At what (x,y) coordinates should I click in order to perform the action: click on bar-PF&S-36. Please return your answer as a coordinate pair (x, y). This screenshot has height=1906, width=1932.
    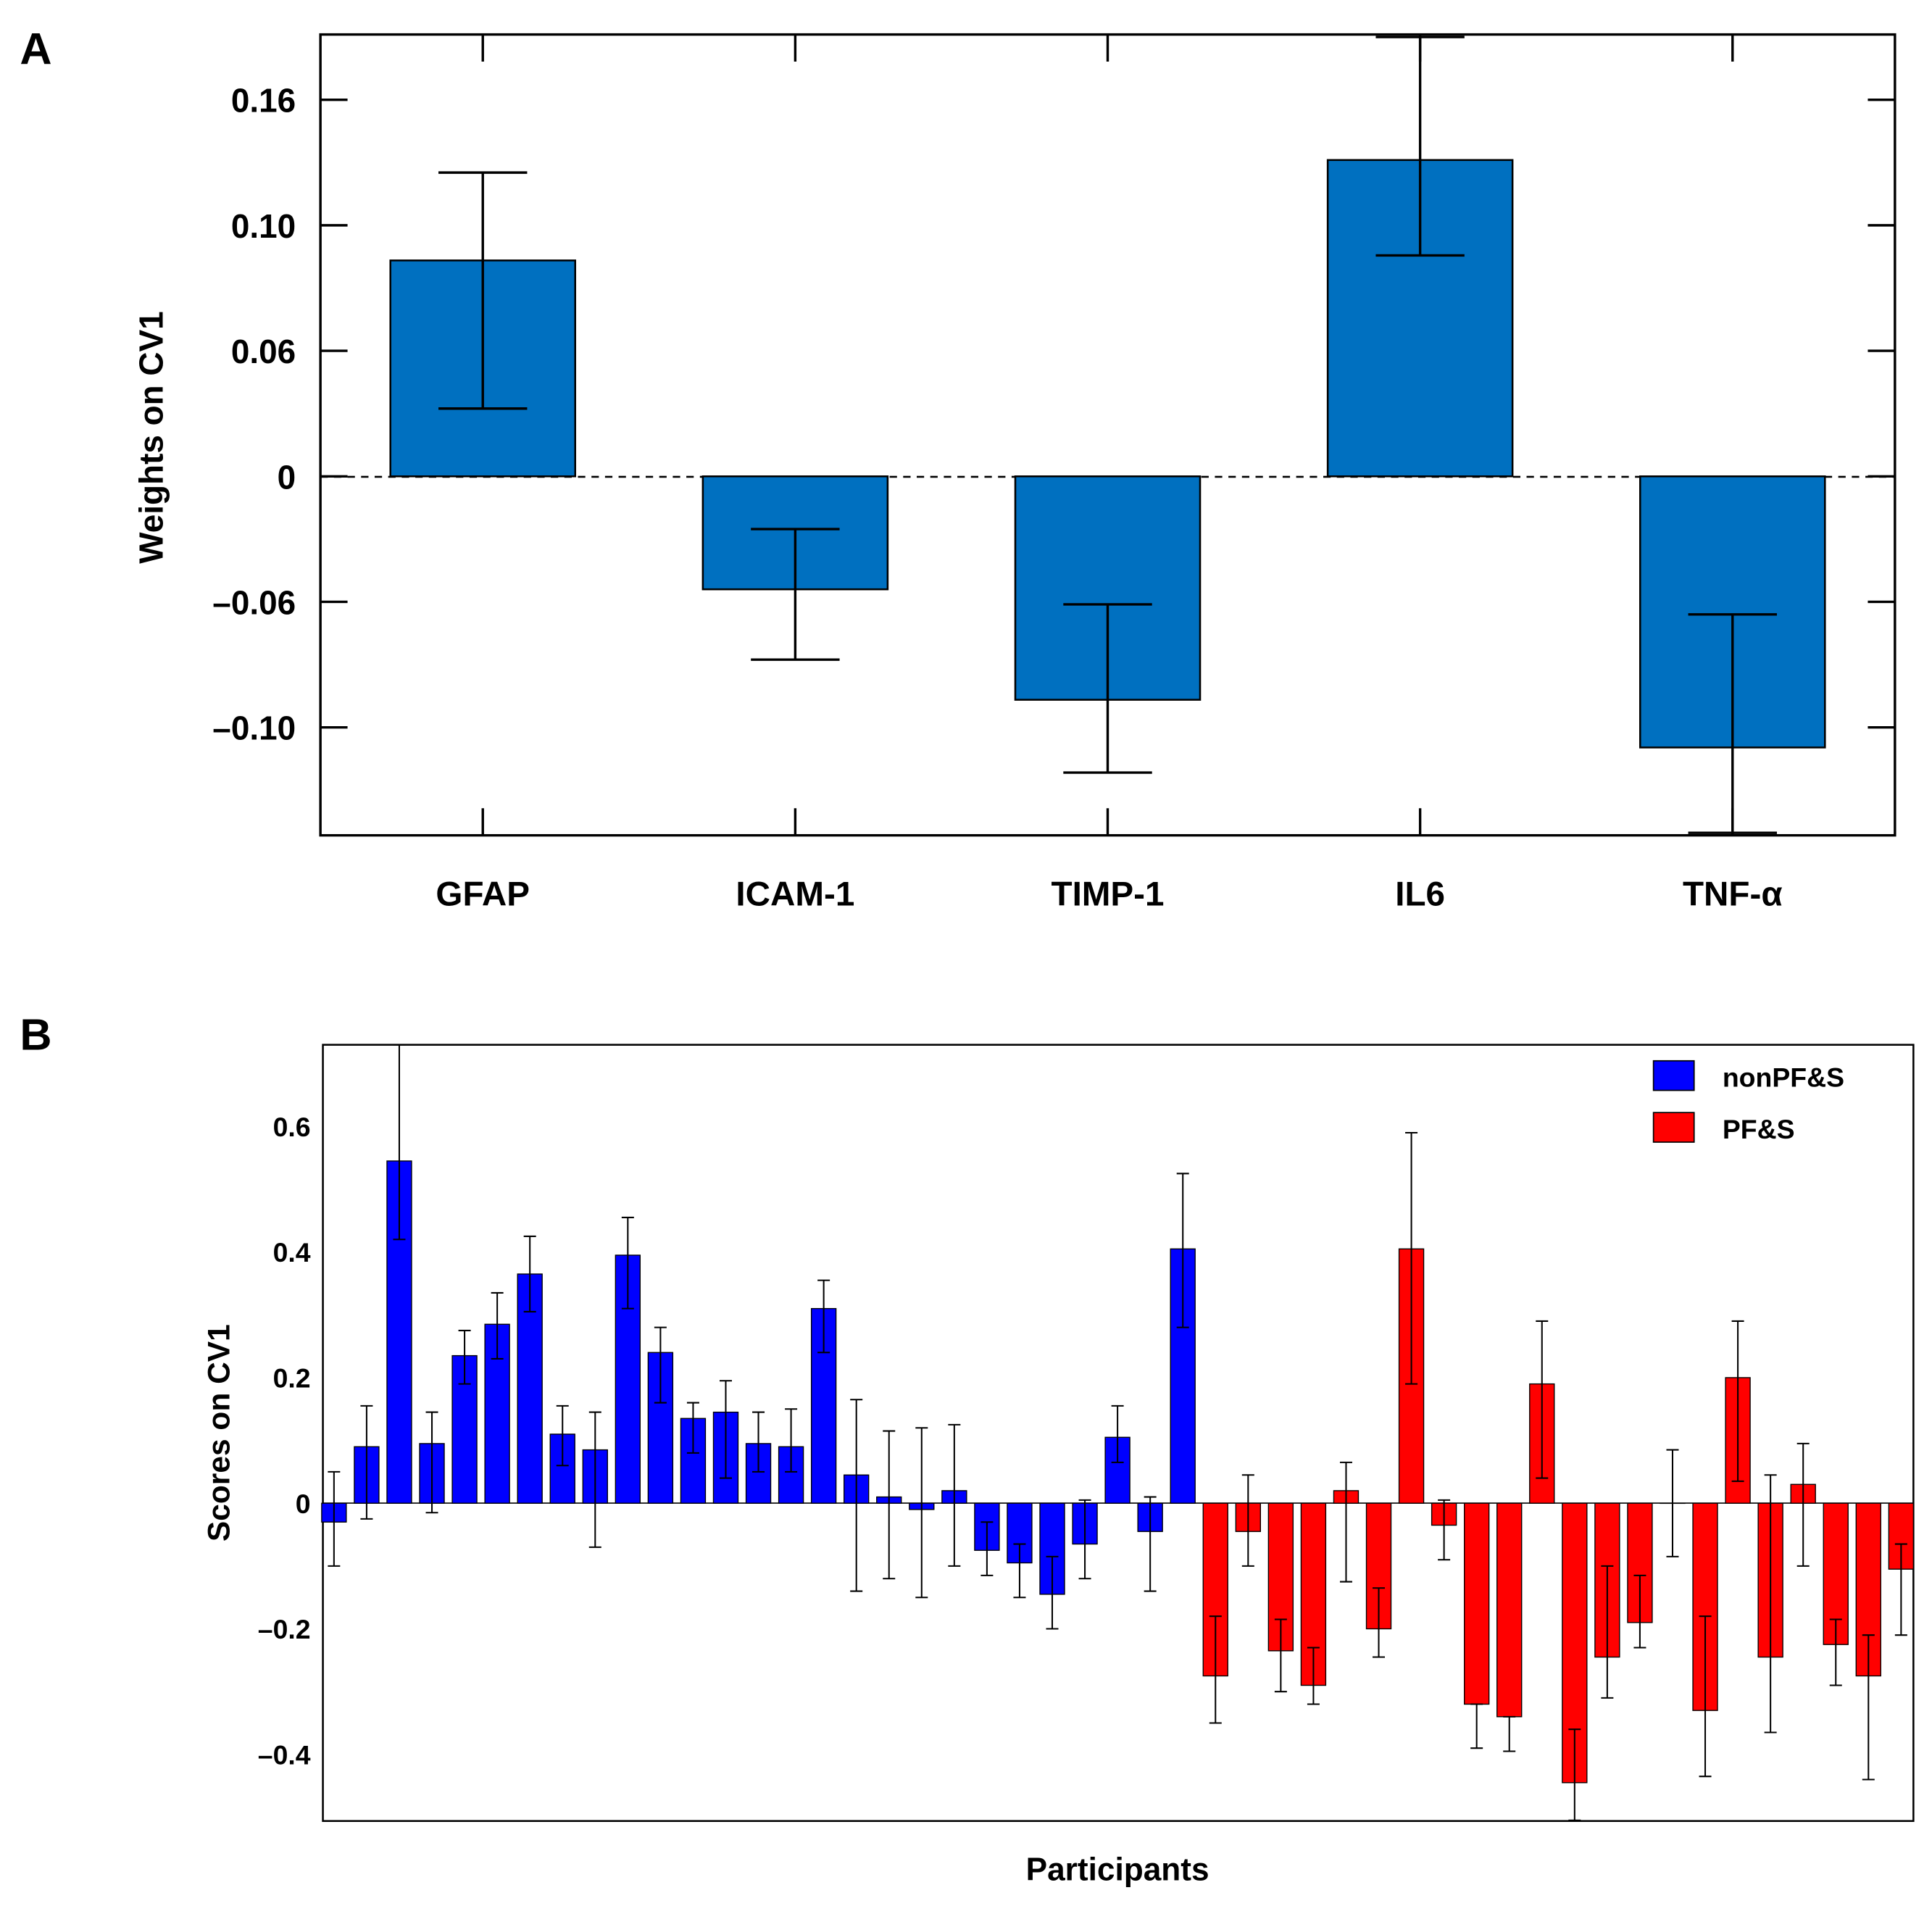
    Looking at the image, I should click on (1477, 1603).